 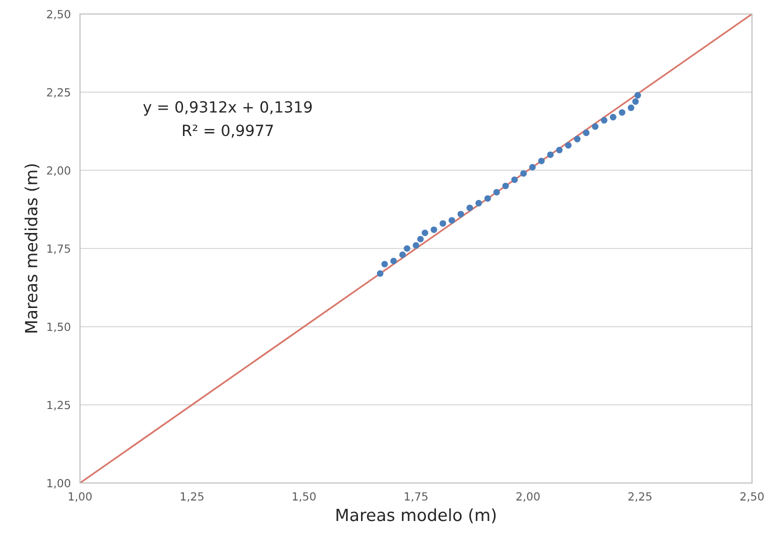 I want to click on annotation: R² = 0,9977, so click(x=227, y=131).